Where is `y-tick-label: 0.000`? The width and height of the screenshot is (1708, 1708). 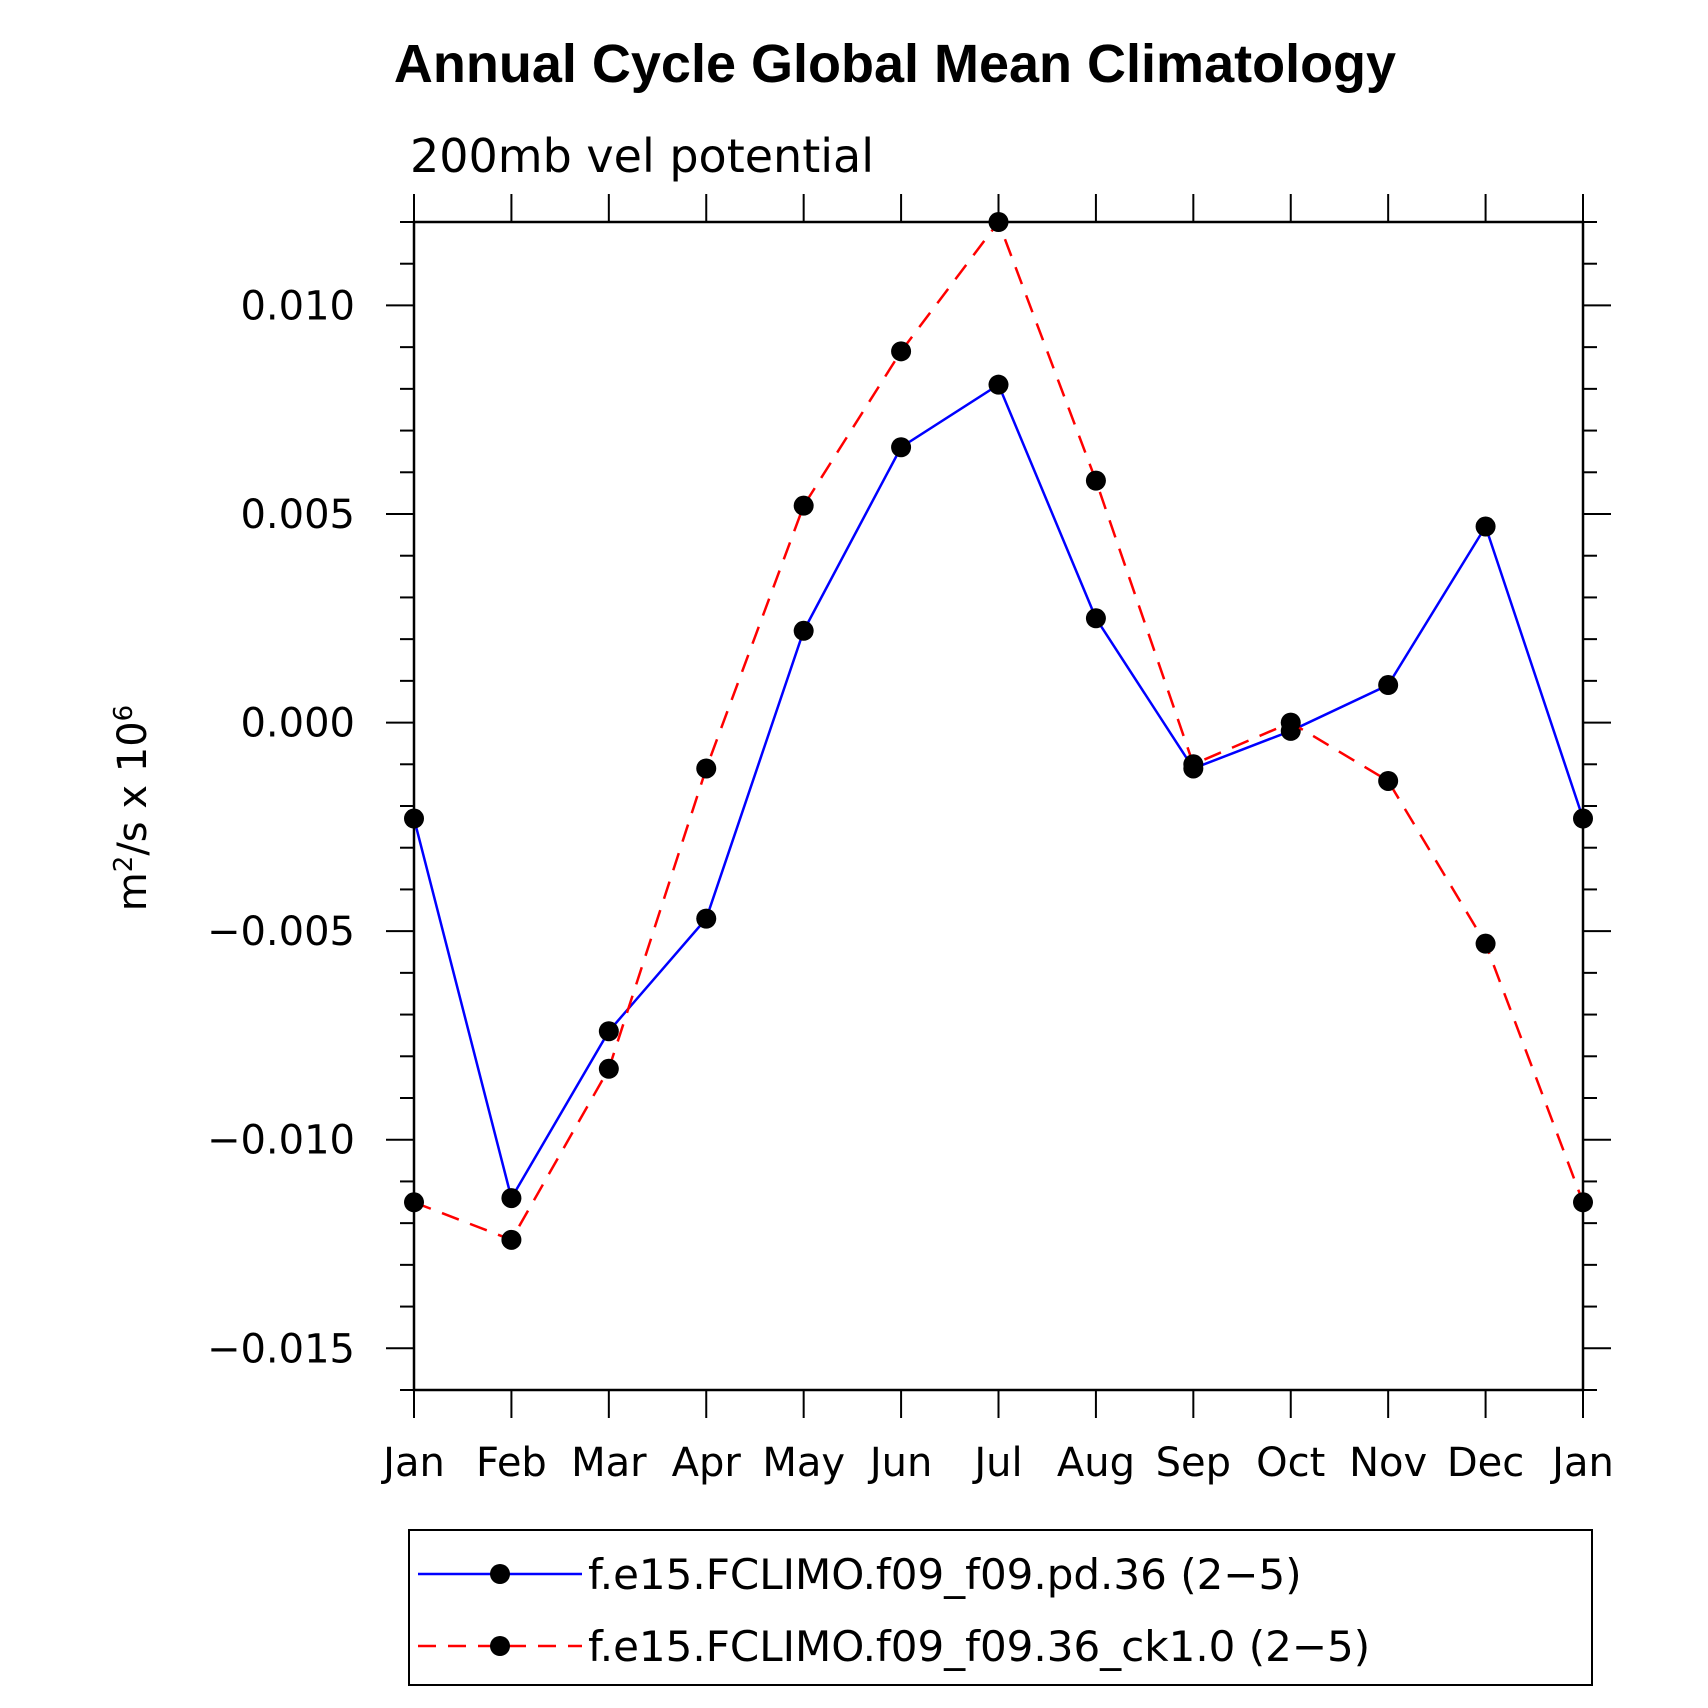
y-tick-label: 0.000 is located at coordinates (297, 724).